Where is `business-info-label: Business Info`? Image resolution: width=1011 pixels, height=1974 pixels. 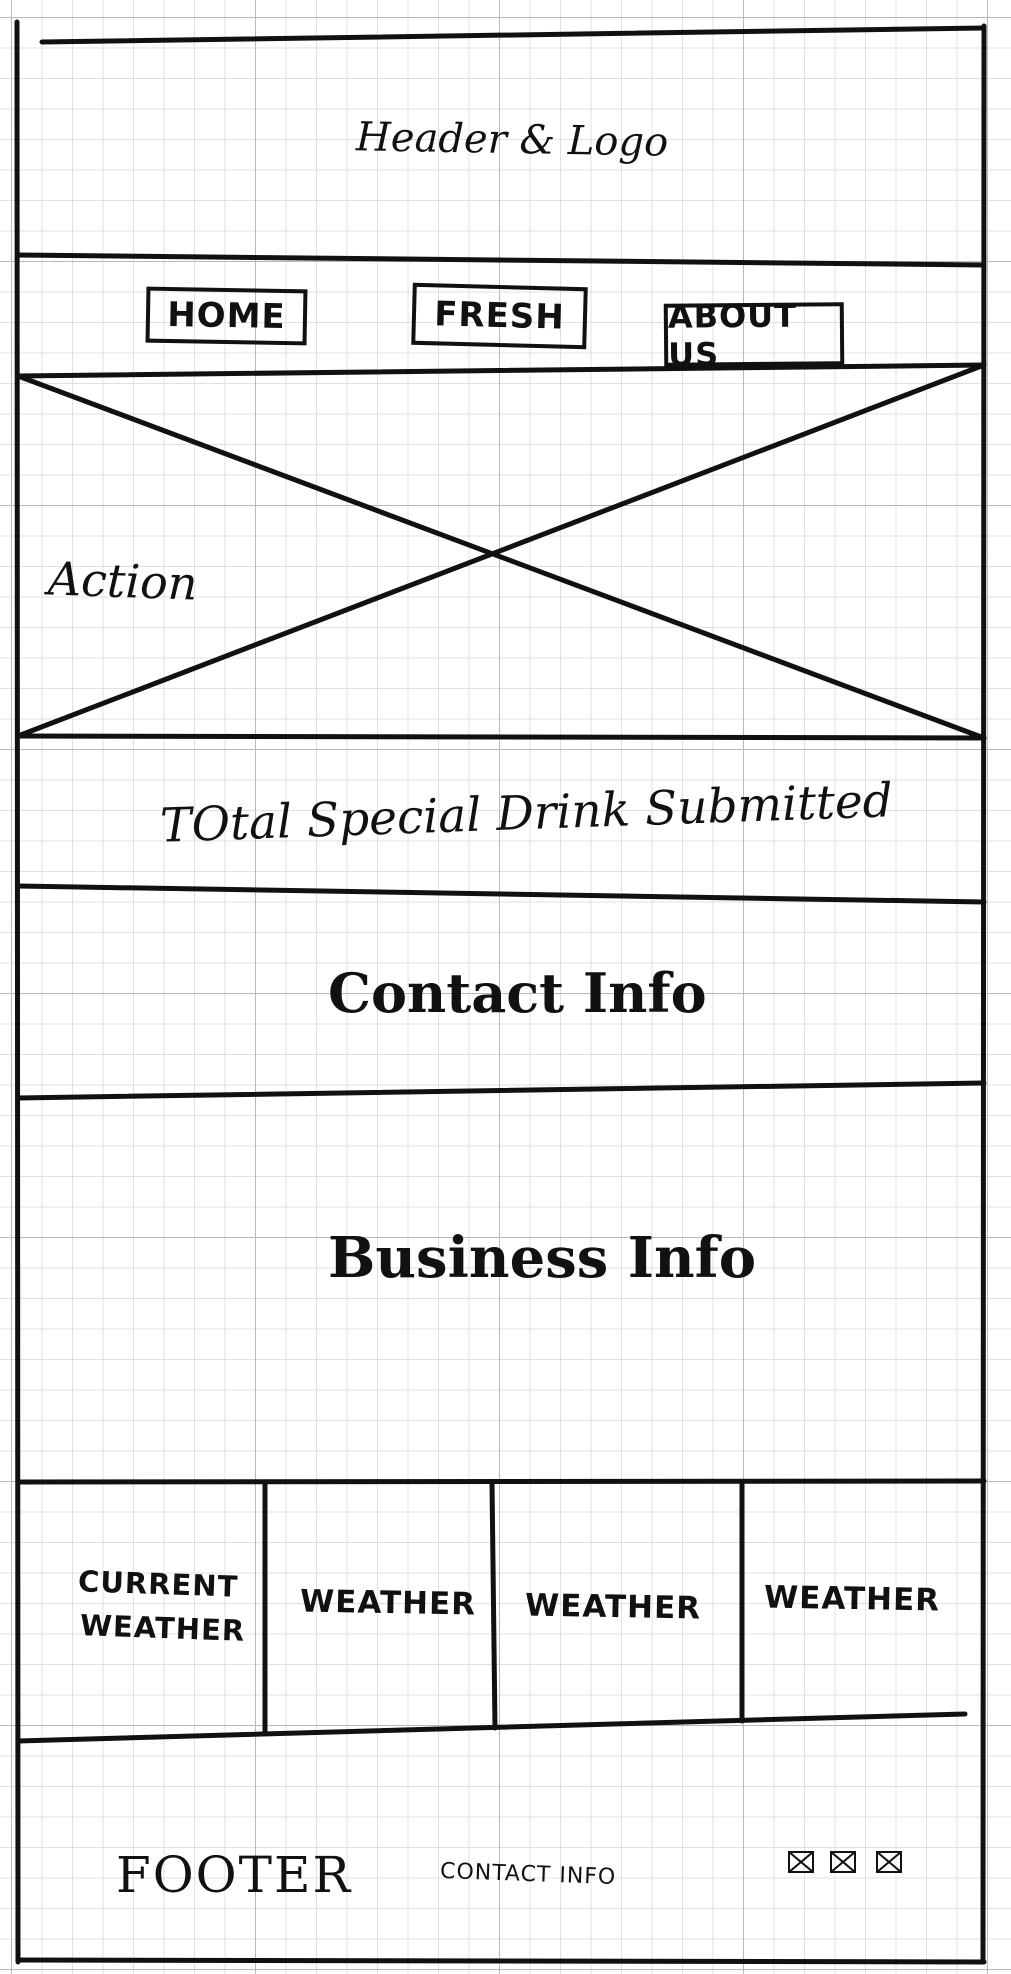 business-info-label: Business Info is located at coordinates (542, 1258).